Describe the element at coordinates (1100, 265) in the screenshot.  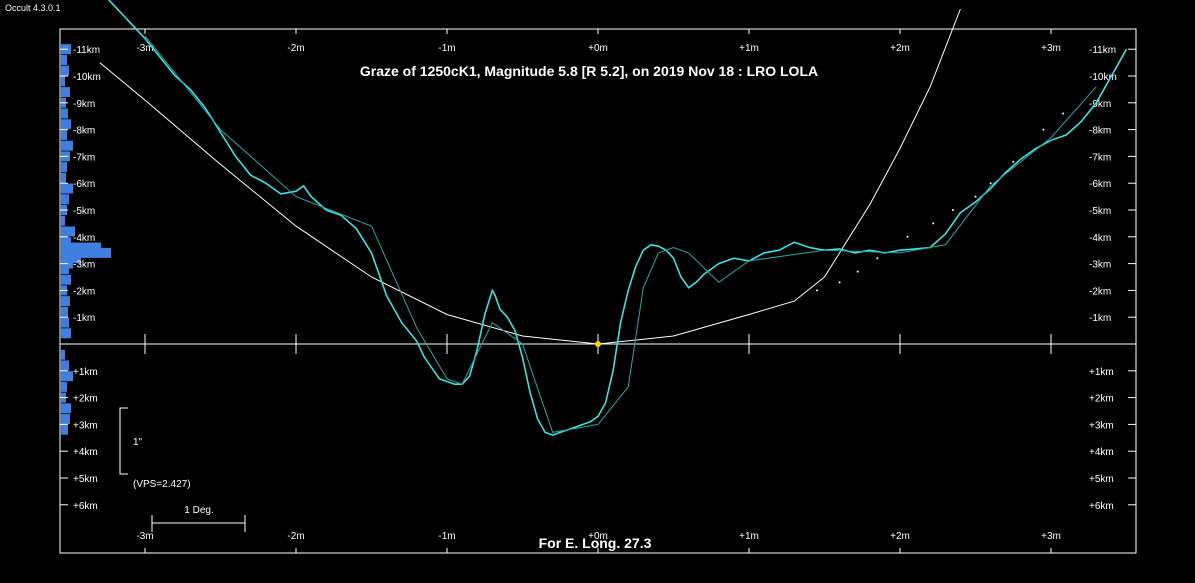
I see `y-tick-label-right: -3km` at that location.